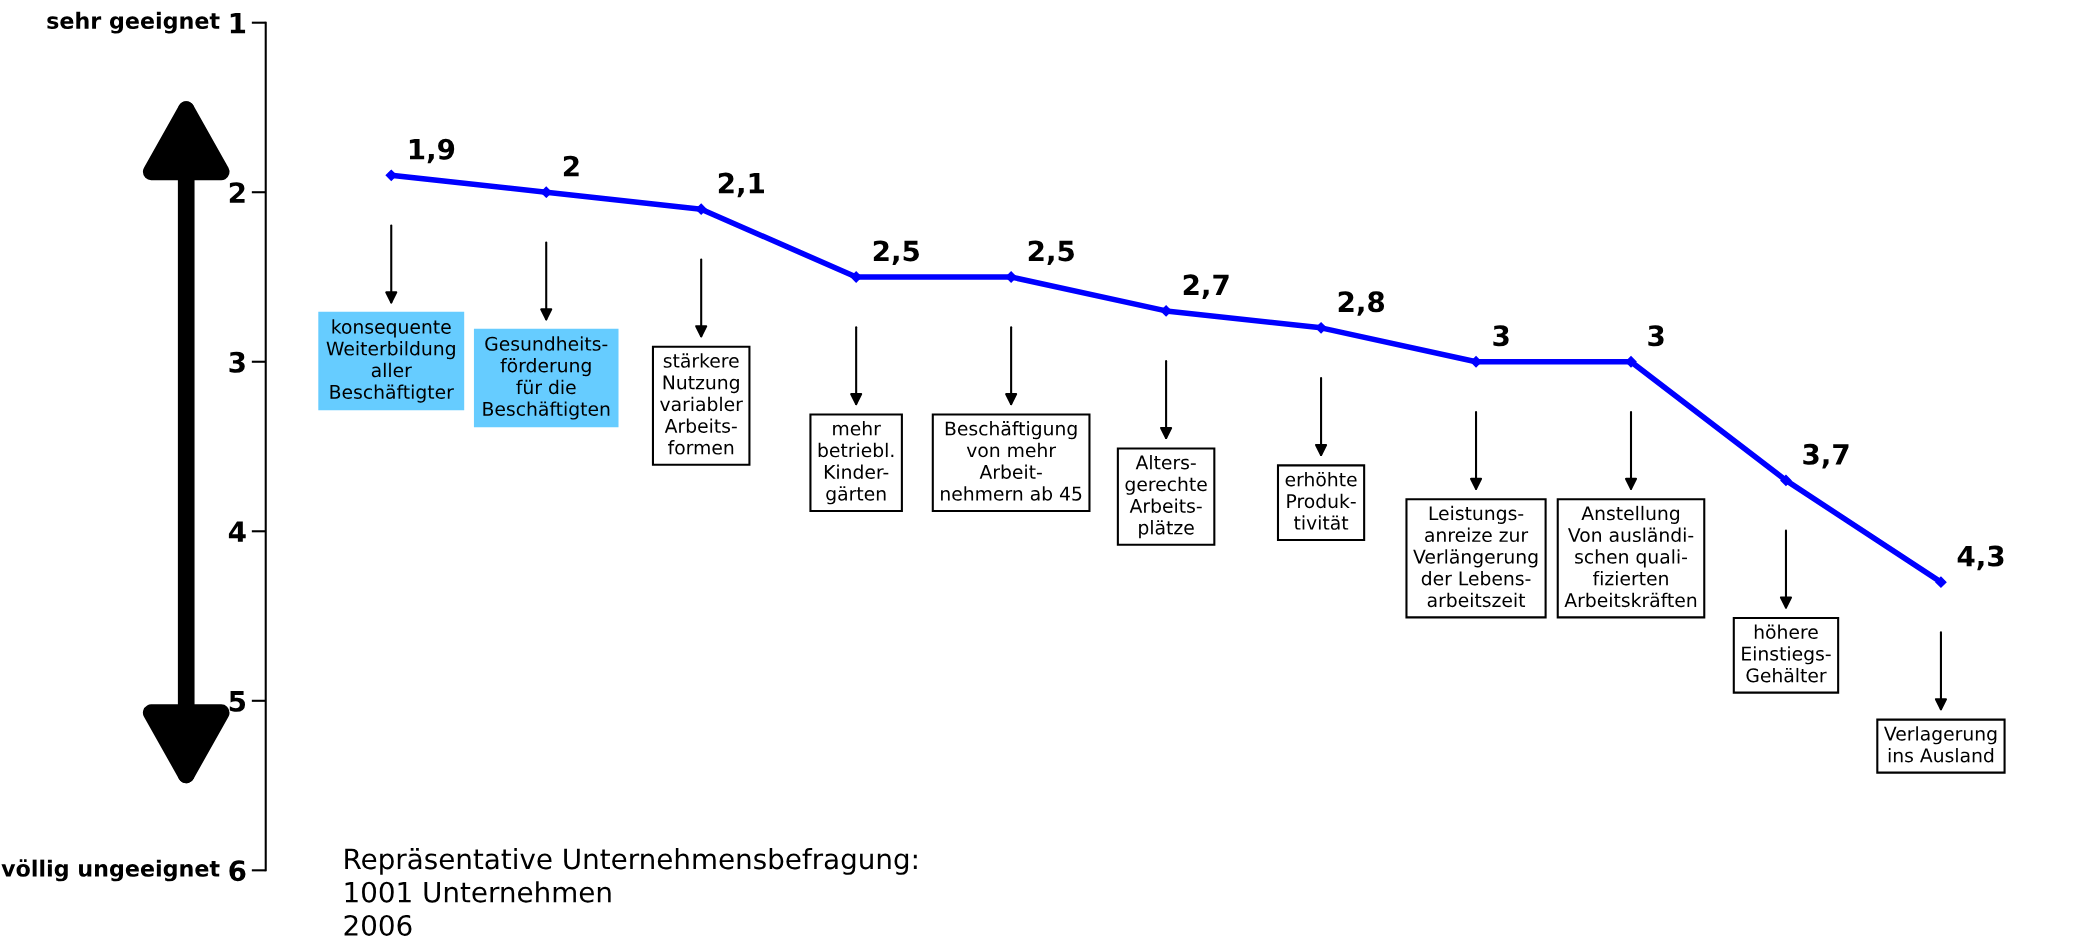 The width and height of the screenshot is (2076, 946). I want to click on data-label: 4,3, so click(1980, 558).